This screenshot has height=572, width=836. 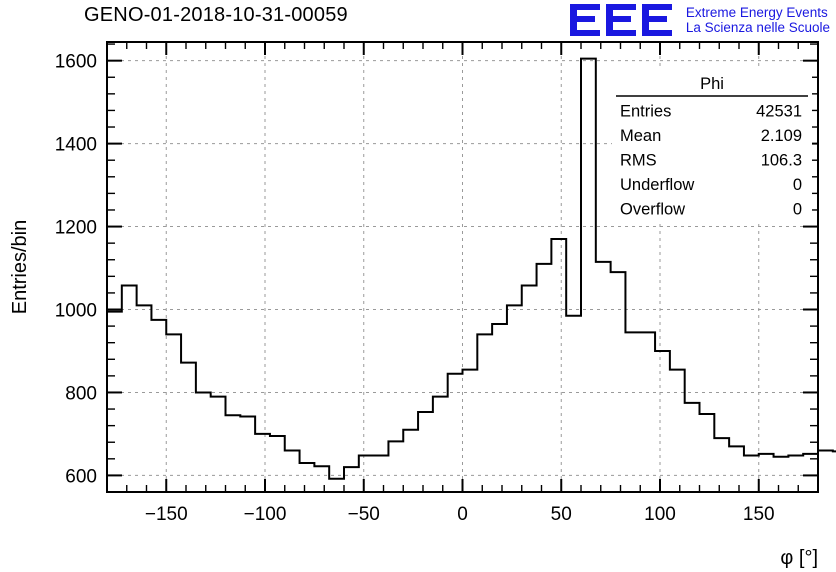 I want to click on stats-row-value: 42531, so click(x=779, y=112).